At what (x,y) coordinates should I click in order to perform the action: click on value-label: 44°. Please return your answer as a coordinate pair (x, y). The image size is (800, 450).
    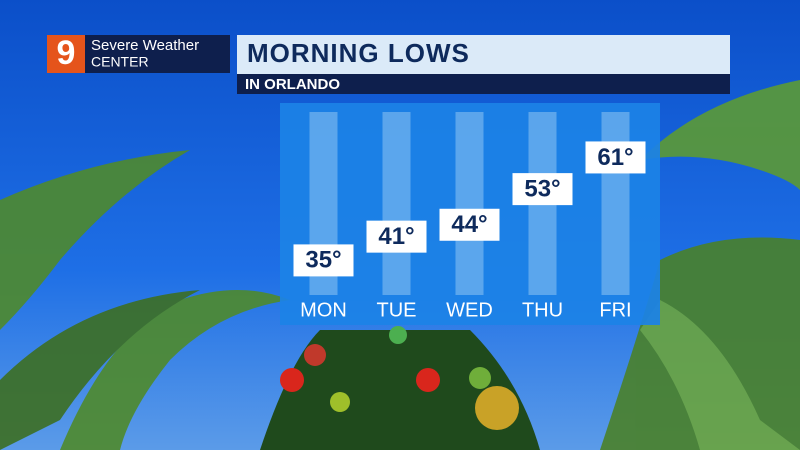
    Looking at the image, I should click on (469, 224).